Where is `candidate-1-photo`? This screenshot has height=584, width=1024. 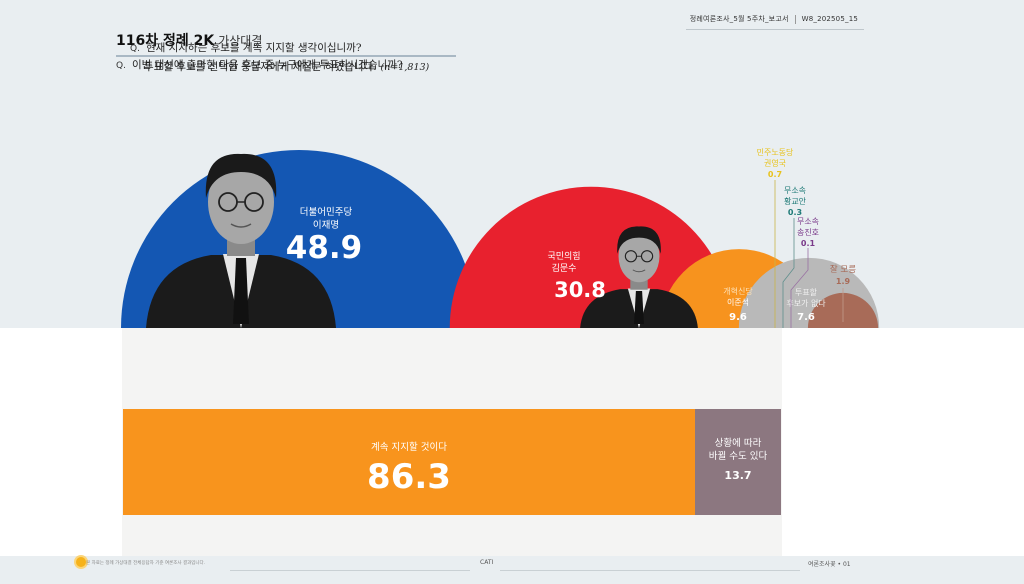
candidate-1-photo is located at coordinates (241, 240).